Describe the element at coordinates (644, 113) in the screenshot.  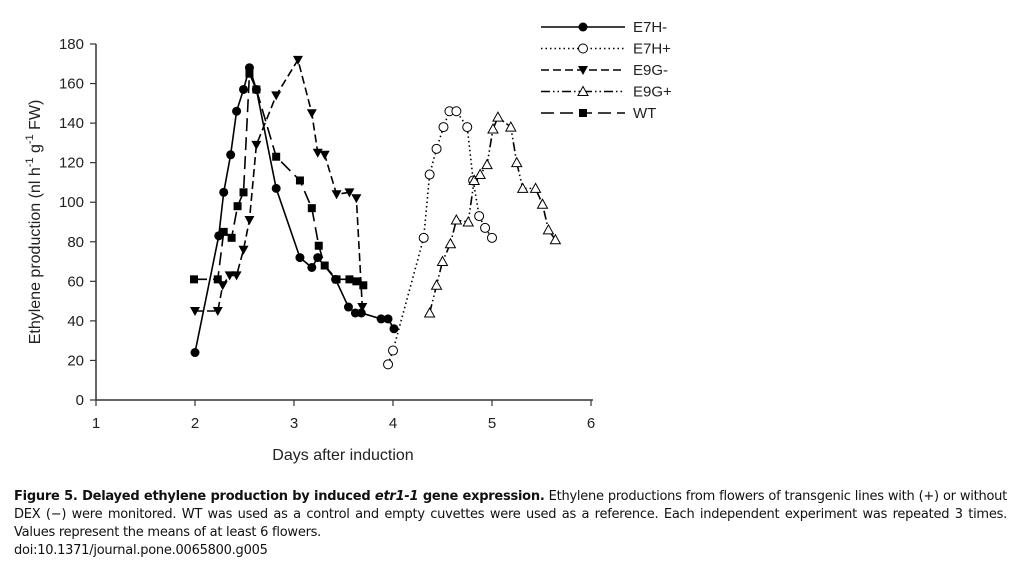
I see `legend-label: WT` at that location.